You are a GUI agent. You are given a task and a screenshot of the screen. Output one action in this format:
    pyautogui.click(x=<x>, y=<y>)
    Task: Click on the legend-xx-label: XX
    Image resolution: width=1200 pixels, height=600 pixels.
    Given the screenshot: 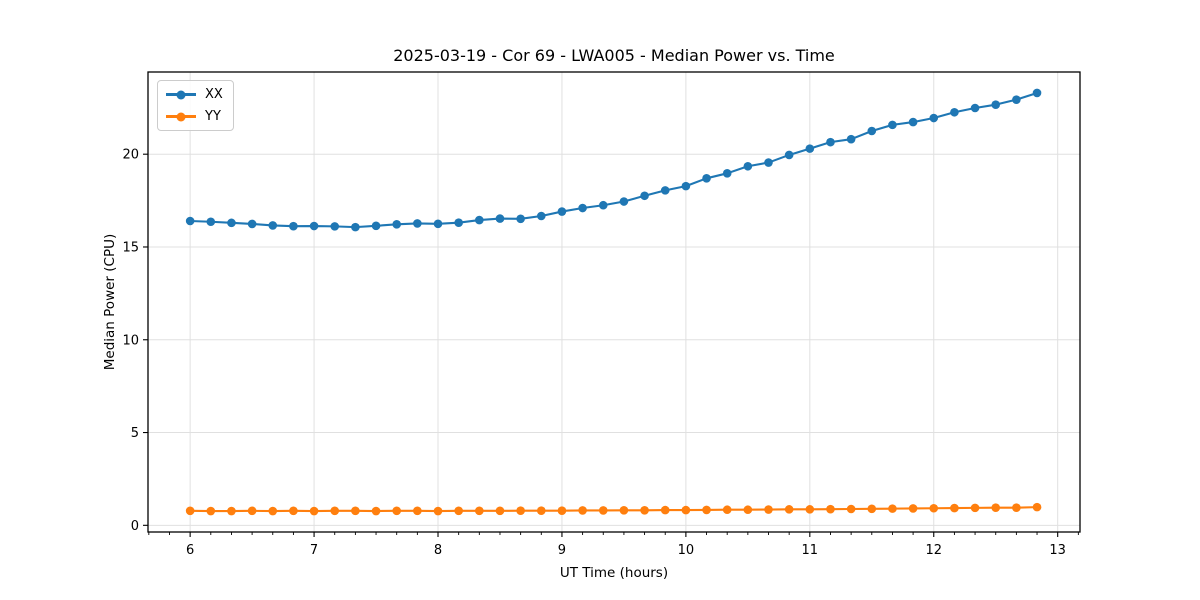 What is the action you would take?
    pyautogui.click(x=214, y=94)
    